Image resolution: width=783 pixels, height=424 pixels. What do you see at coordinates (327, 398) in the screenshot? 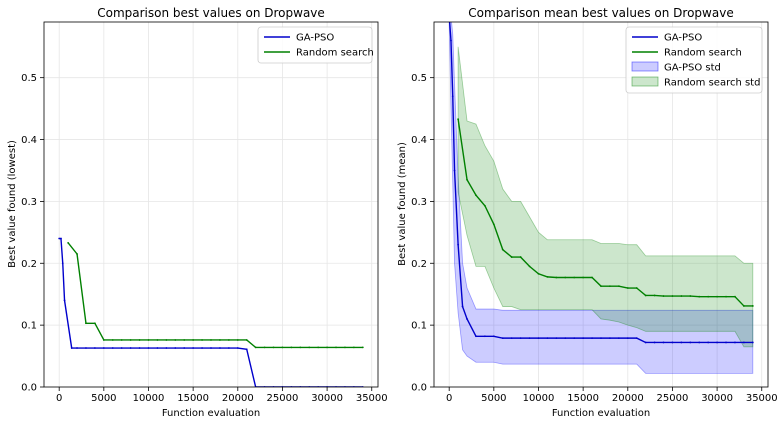
I see `x-tick-label: 30000` at bounding box center [327, 398].